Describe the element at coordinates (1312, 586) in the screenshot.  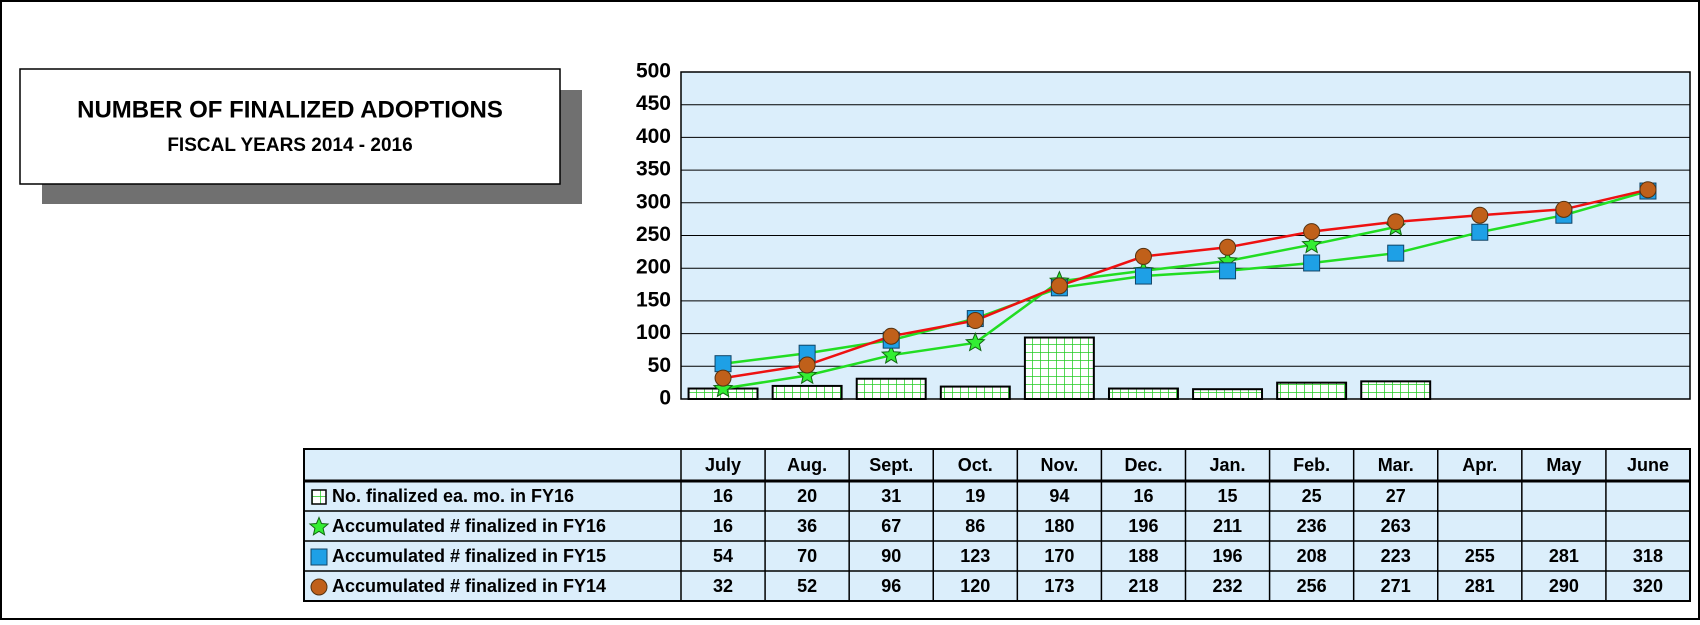
I see `table-value: 256` at that location.